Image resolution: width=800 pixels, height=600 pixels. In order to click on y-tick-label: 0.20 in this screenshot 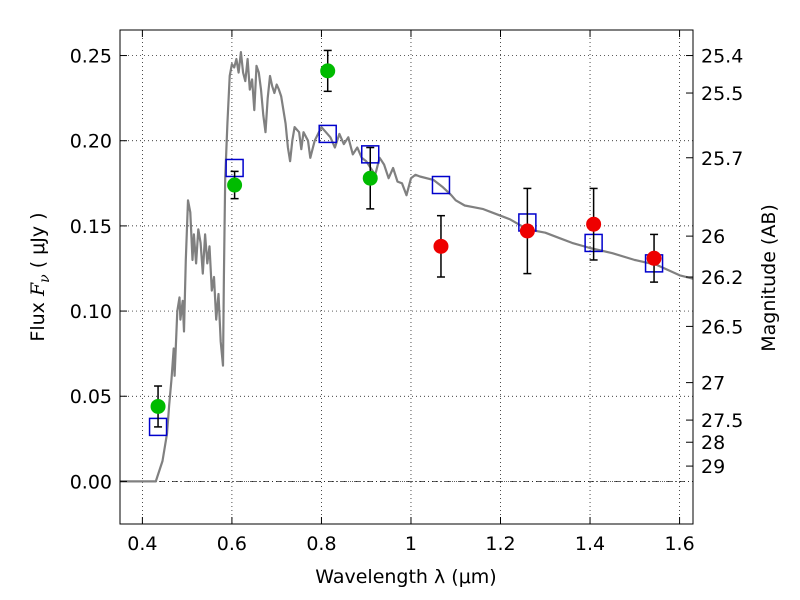, I will do `click(91, 142)`.